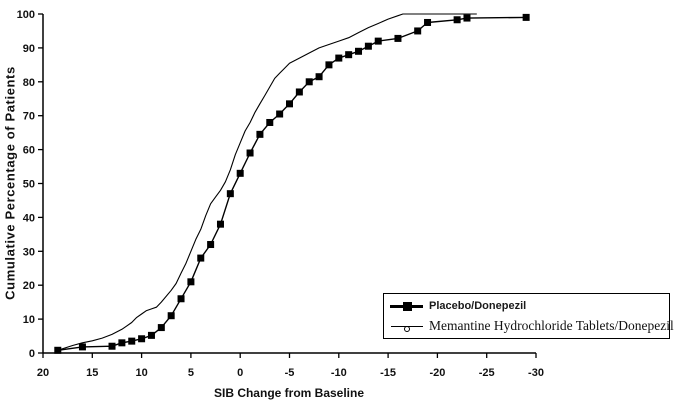 The height and width of the screenshot is (416, 676). I want to click on y-tick-label: 50, so click(29, 185).